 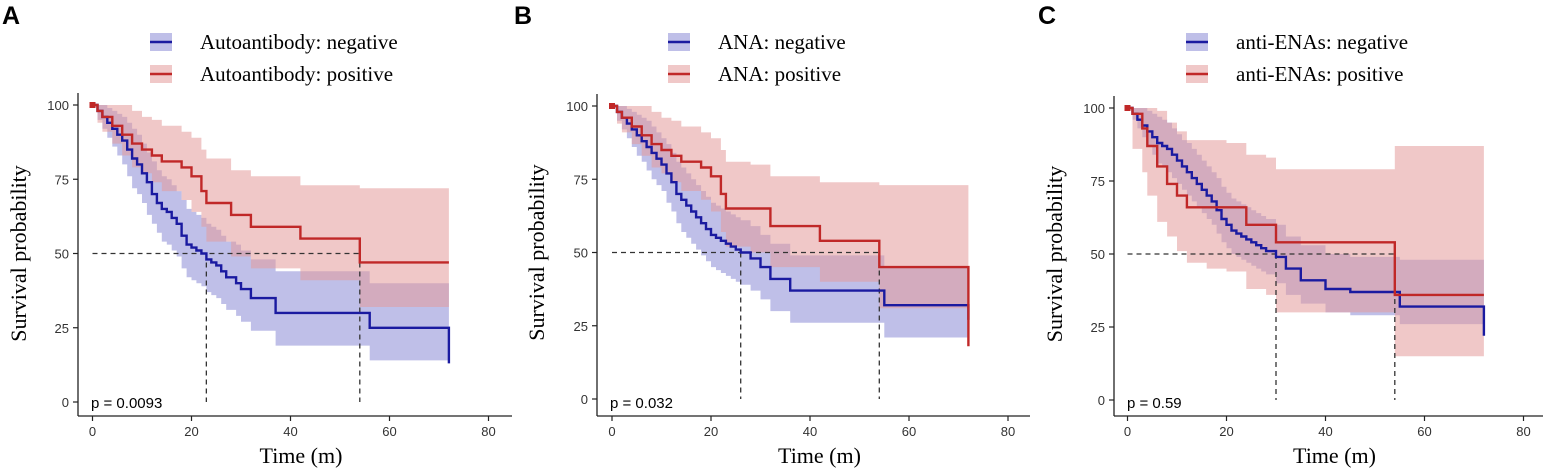 I want to click on panel-letter: A, so click(x=11, y=16).